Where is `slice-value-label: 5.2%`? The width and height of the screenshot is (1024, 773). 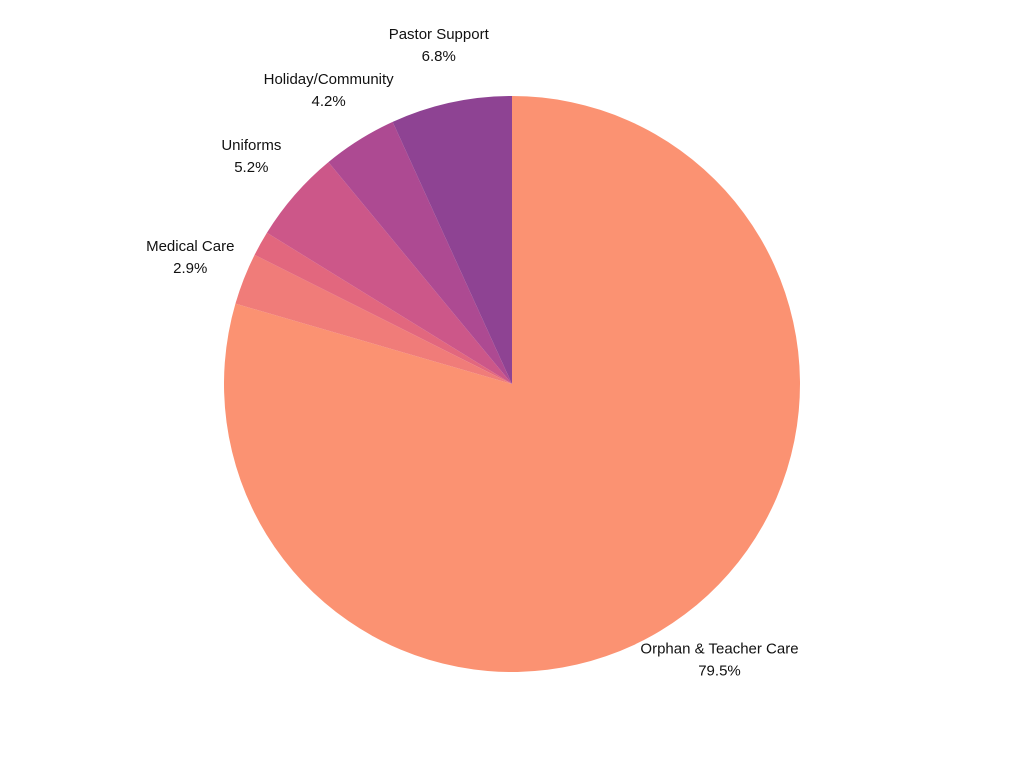
slice-value-label: 5.2% is located at coordinates (251, 167).